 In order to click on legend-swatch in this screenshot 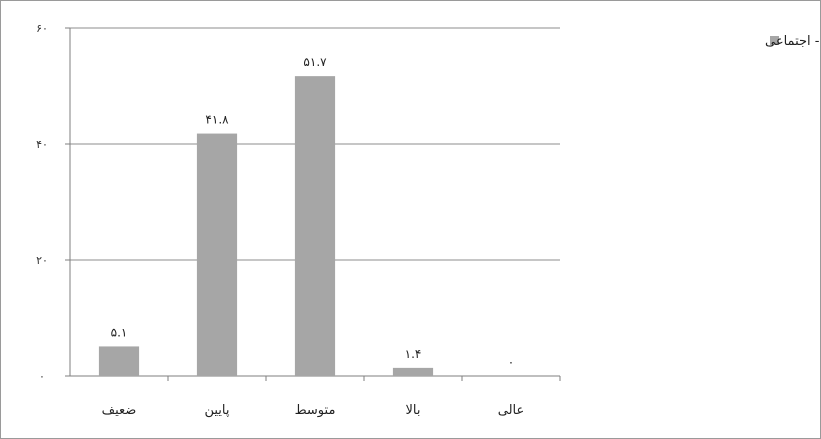, I will do `click(774, 40)`.